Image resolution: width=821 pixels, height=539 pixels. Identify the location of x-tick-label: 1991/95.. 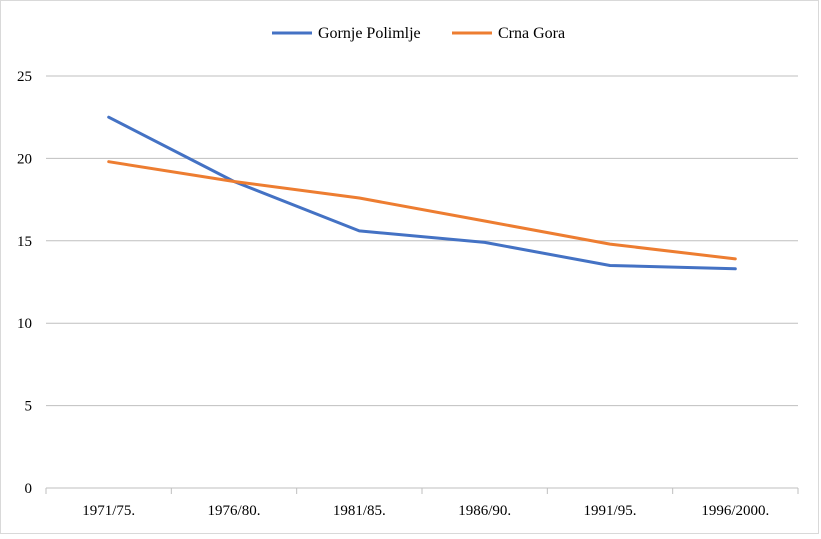
(610, 511).